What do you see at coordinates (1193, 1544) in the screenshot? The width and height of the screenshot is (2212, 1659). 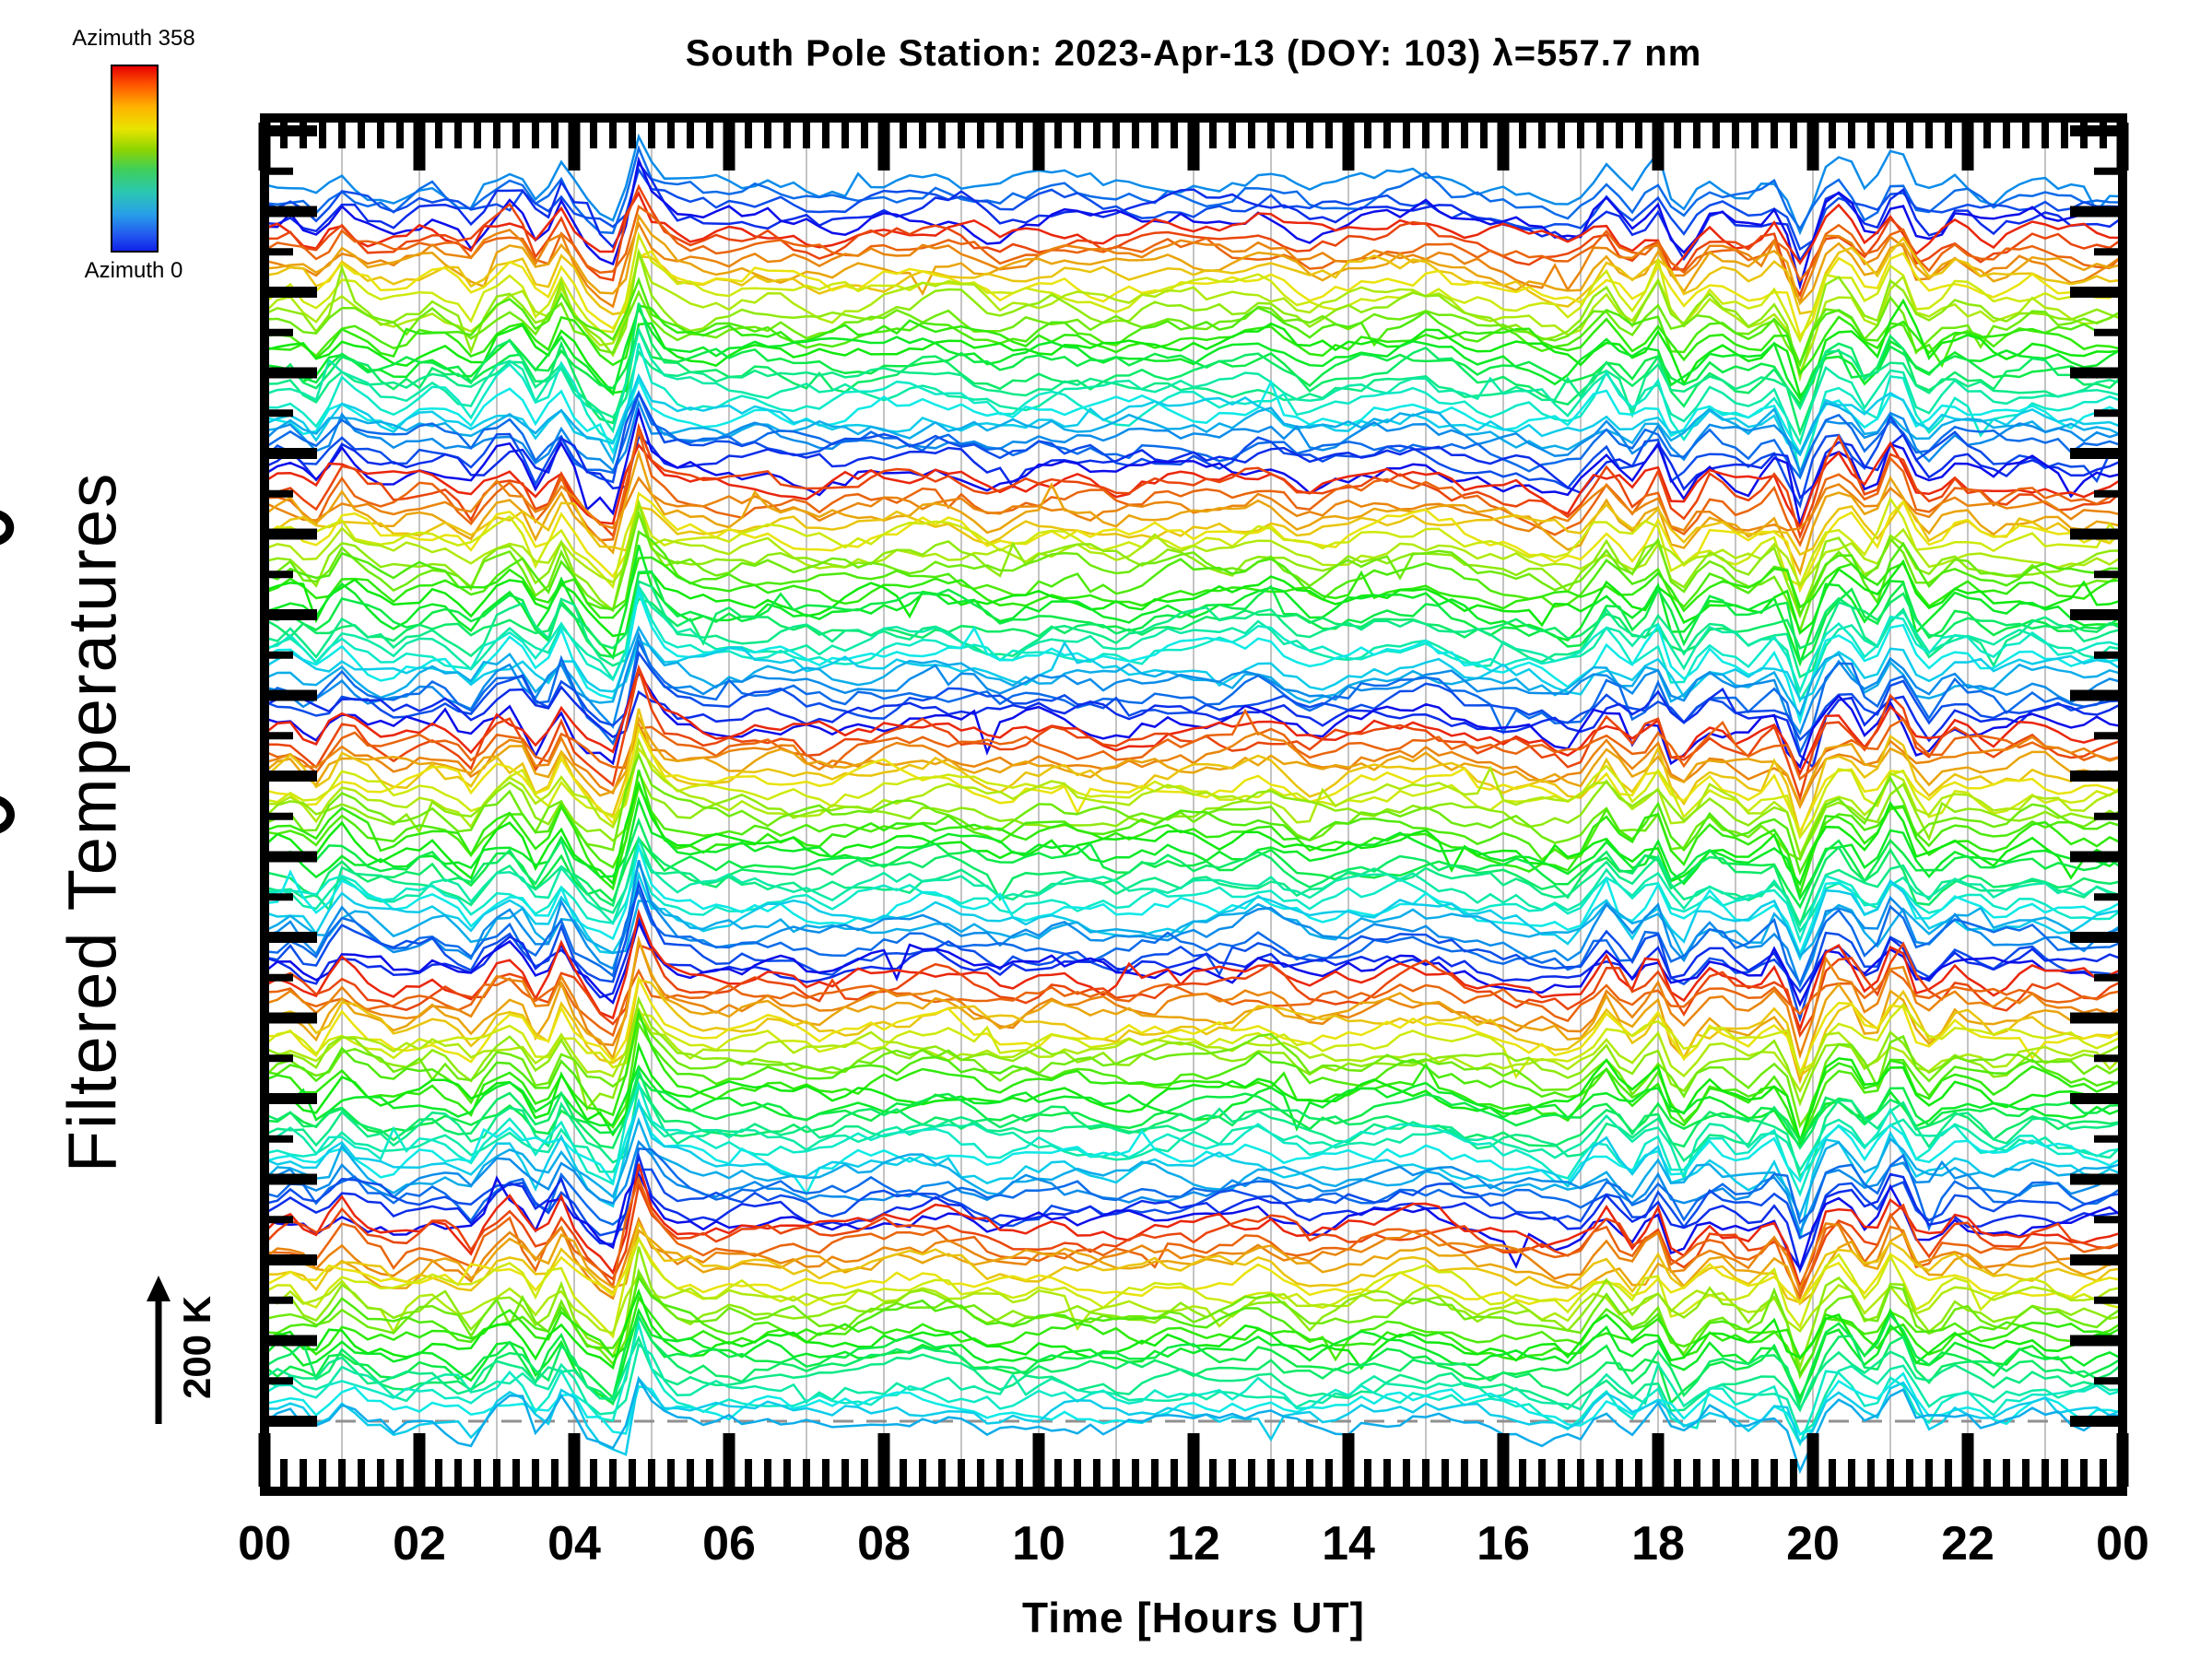 I see `x-tick-label: 12` at bounding box center [1193, 1544].